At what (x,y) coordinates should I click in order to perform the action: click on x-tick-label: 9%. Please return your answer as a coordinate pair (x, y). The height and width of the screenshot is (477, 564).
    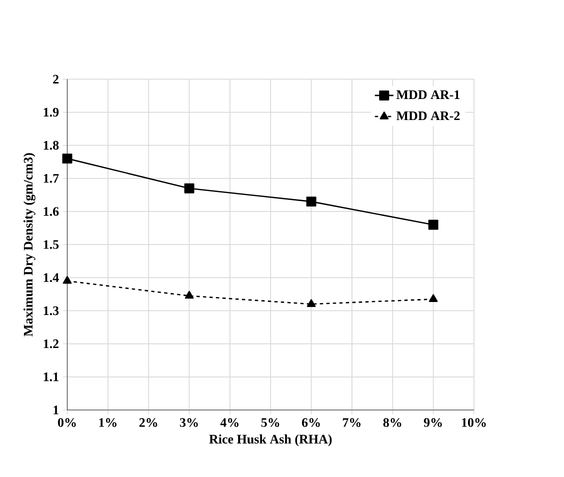
    Looking at the image, I should click on (433, 422).